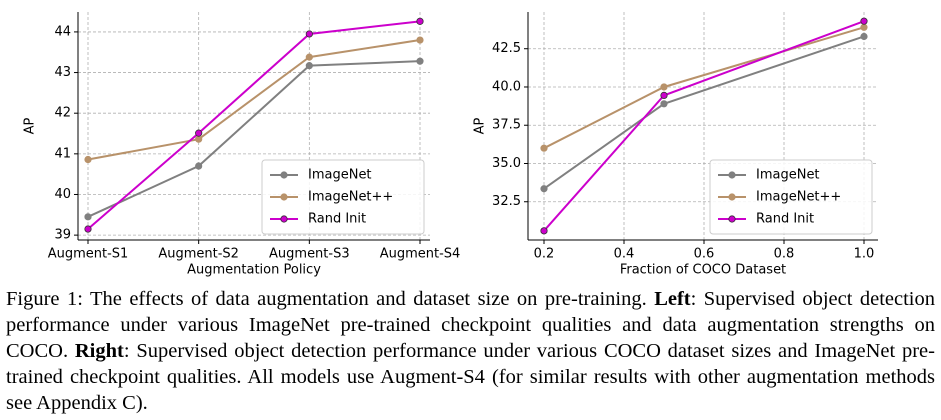 The width and height of the screenshot is (941, 420). Describe the element at coordinates (506, 125) in the screenshot. I see `y-tick-label: 37.5` at that location.